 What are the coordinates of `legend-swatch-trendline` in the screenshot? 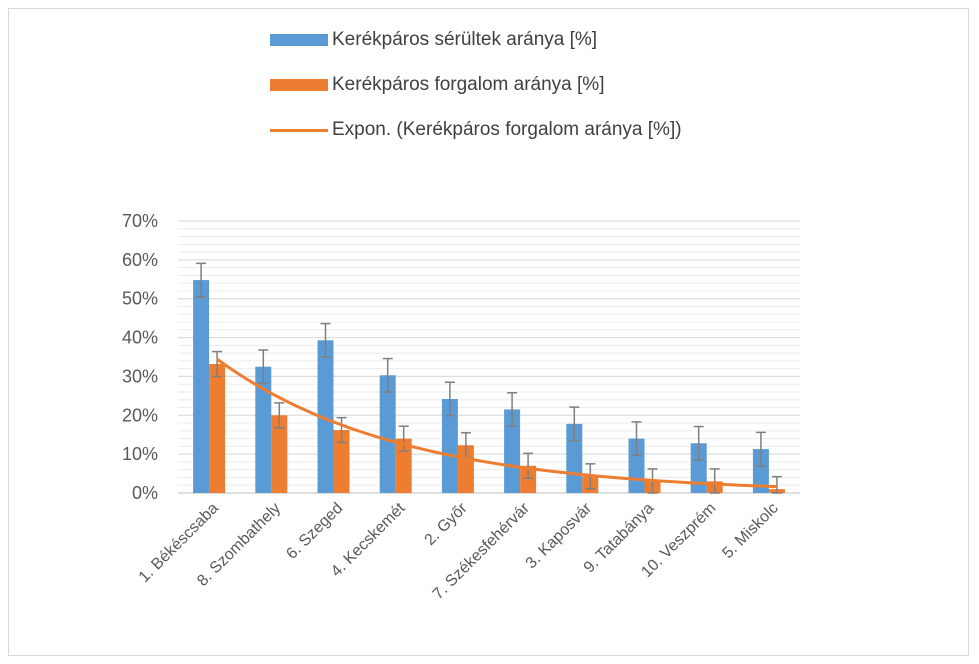 It's located at (299, 130).